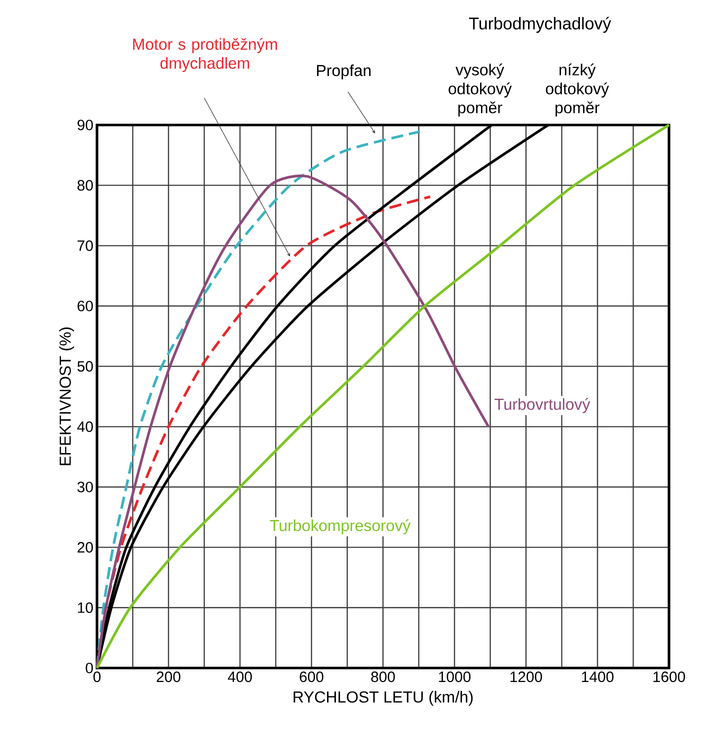 This screenshot has height=745, width=708. Describe the element at coordinates (85, 306) in the screenshot. I see `y-tick-label: 60` at that location.